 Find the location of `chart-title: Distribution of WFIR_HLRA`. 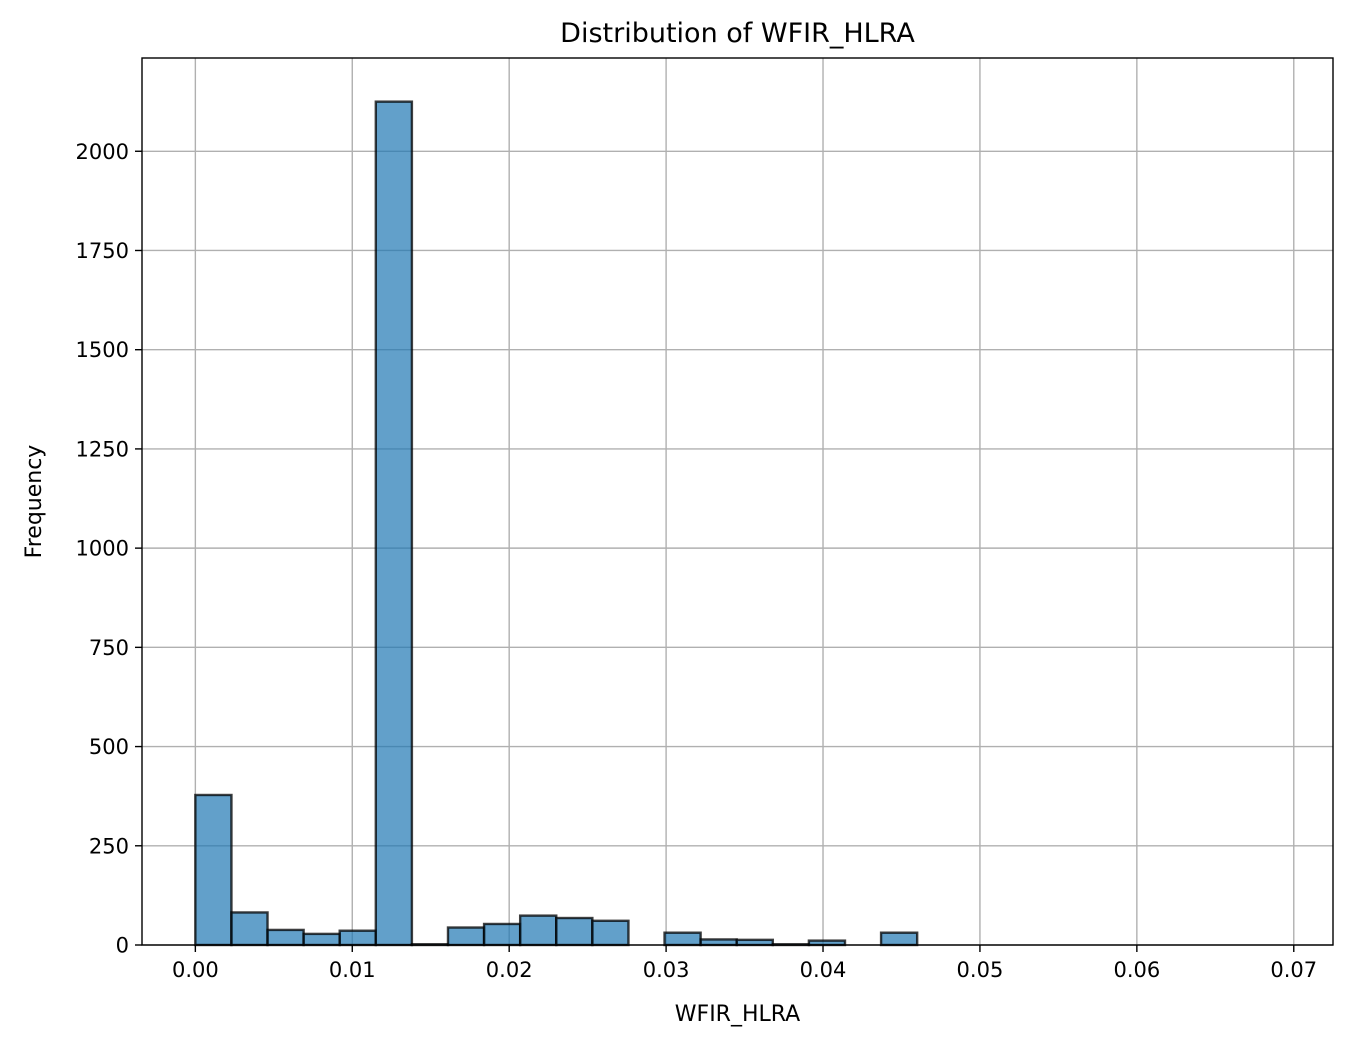

chart-title: Distribution of WFIR_HLRA is located at coordinates (737, 33).